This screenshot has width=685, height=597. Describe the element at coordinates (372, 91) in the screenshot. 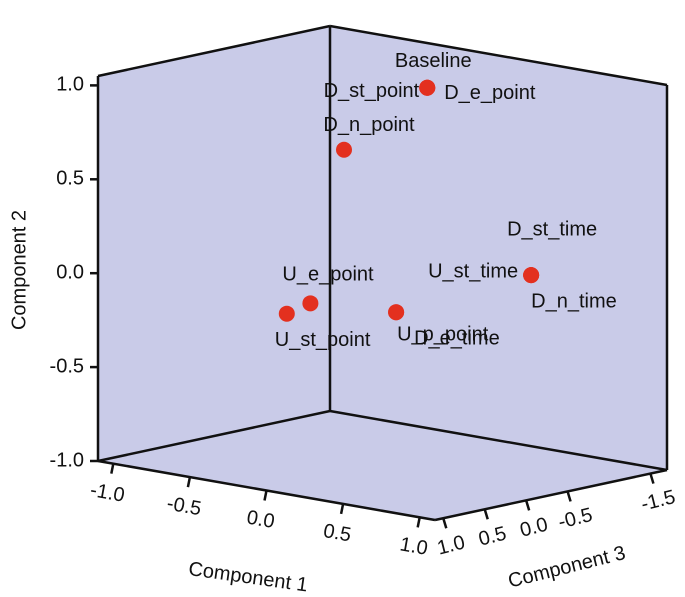

I see `point-label: D_st_point` at that location.